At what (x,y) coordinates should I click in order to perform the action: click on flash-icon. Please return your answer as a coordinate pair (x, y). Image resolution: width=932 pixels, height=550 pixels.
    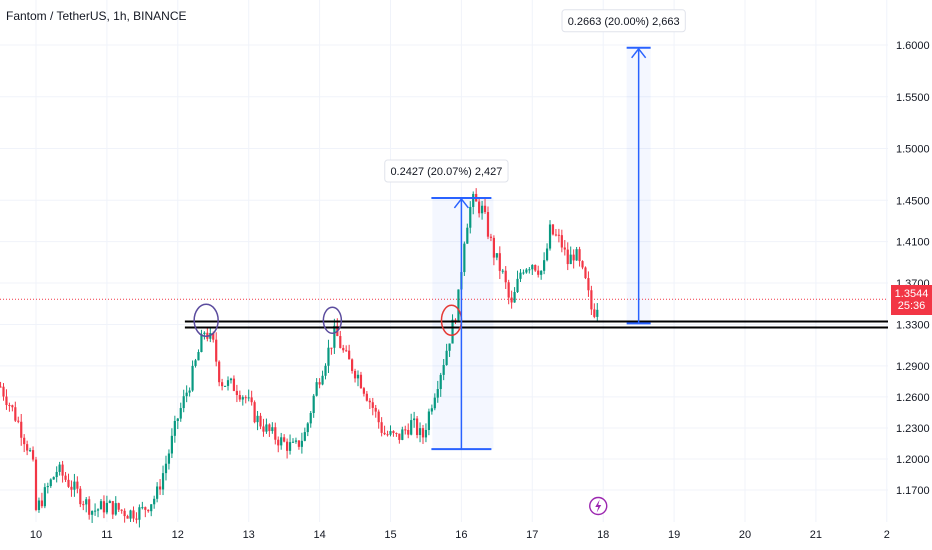
    Looking at the image, I should click on (598, 506).